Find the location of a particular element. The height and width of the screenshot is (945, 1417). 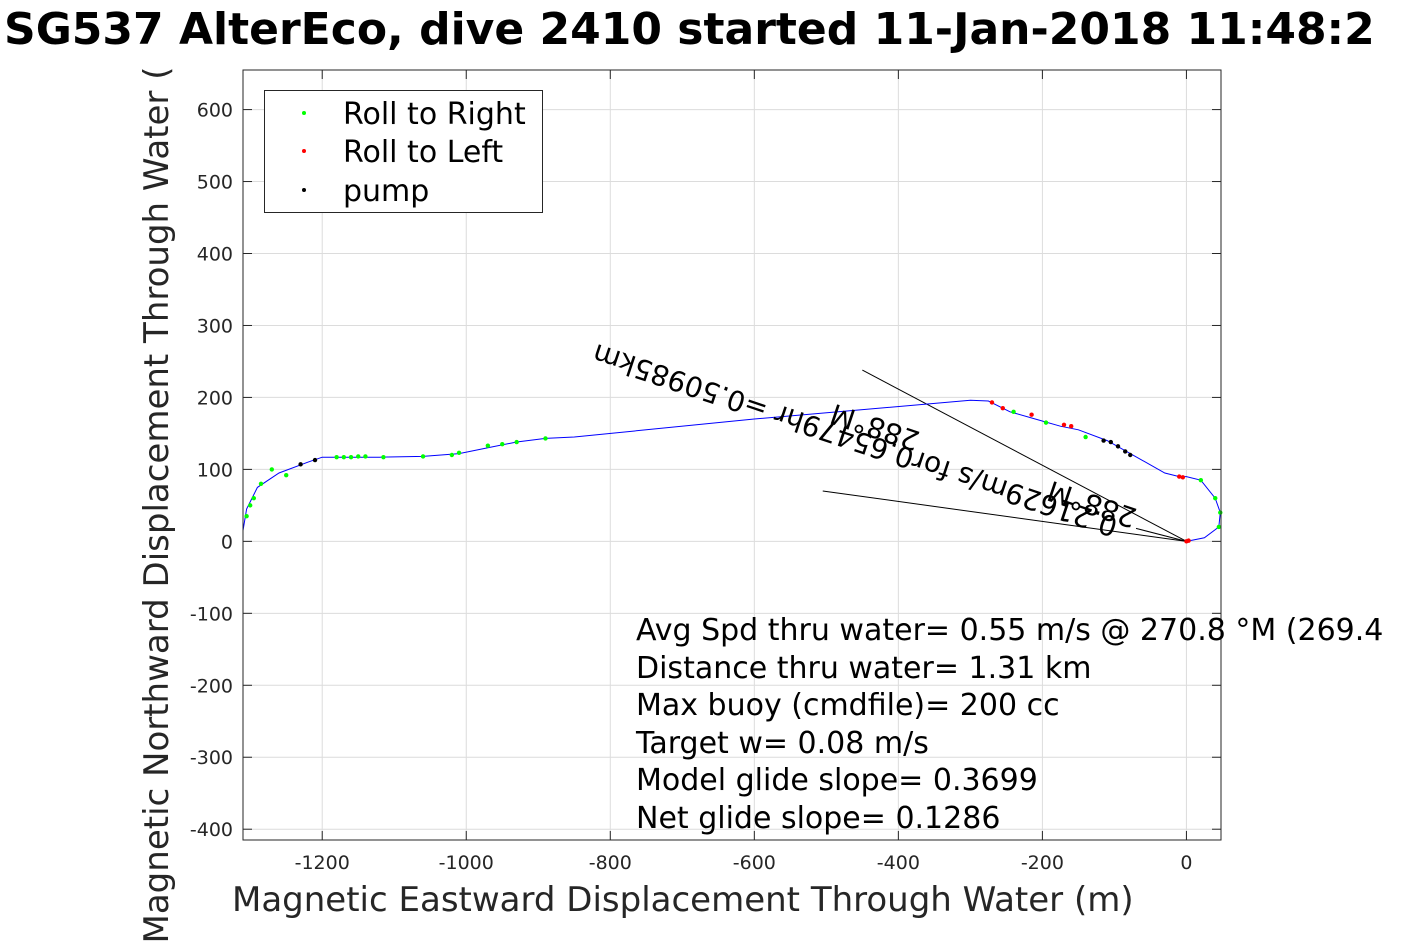

y-tick-label: 200 is located at coordinates (215, 398).